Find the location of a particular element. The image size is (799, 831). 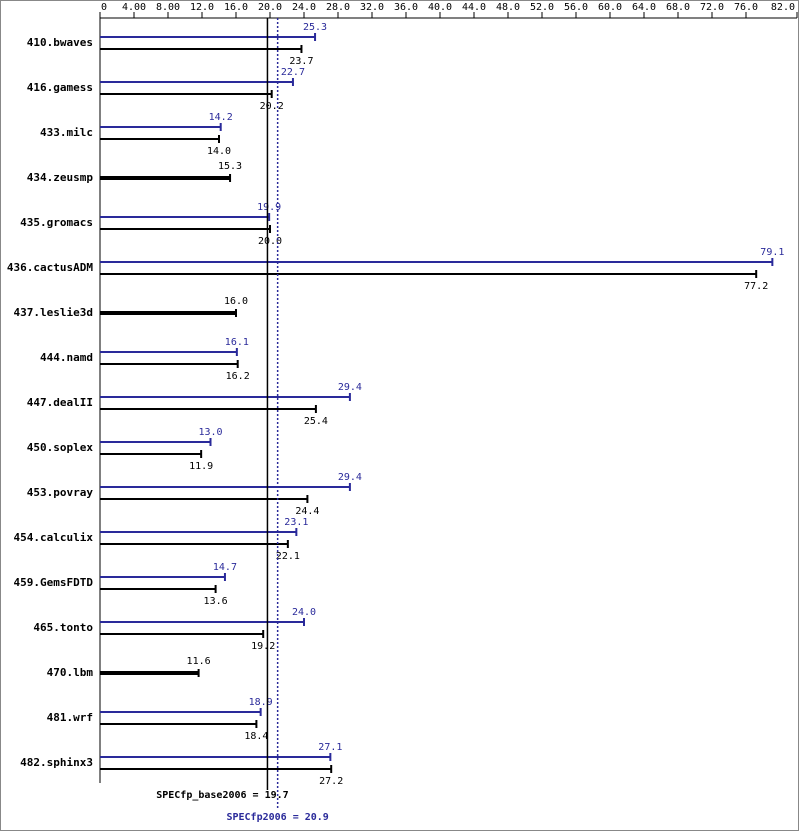

value-label: 11.6 is located at coordinates (199, 661).